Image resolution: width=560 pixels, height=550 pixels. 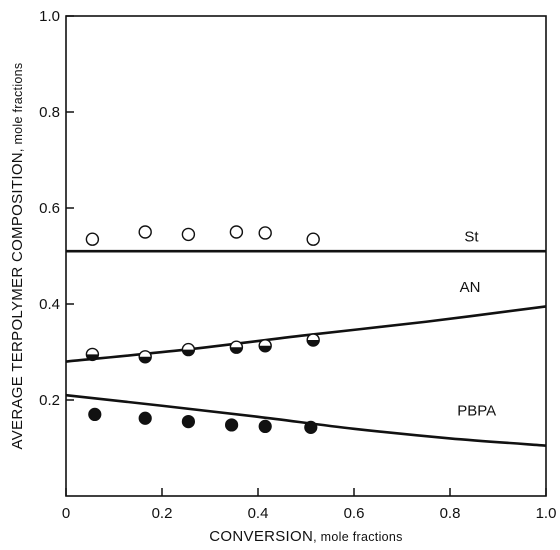 I want to click on x-tick-label: 1.0, so click(x=546, y=513).